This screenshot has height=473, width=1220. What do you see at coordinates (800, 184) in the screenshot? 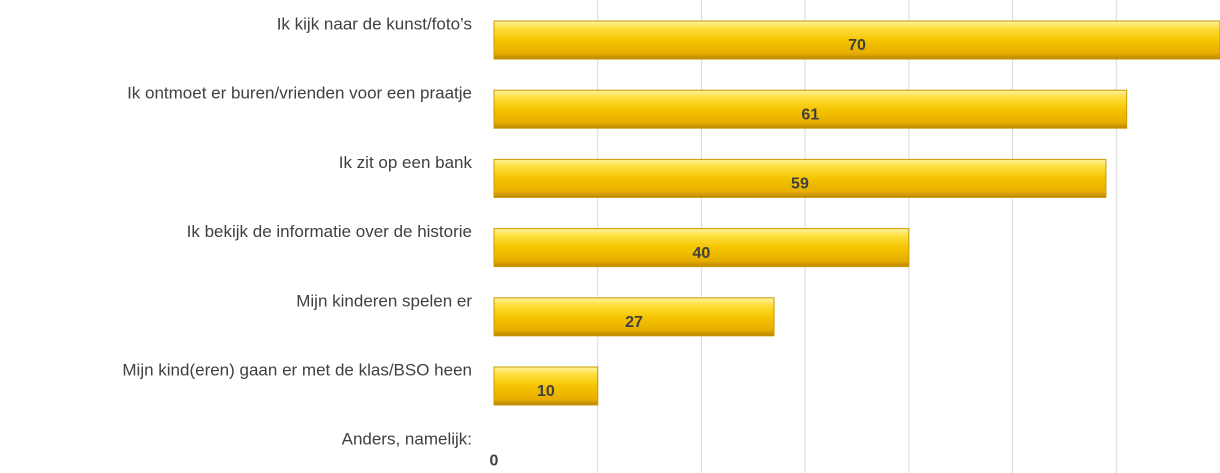
I see `value-label: 59` at bounding box center [800, 184].